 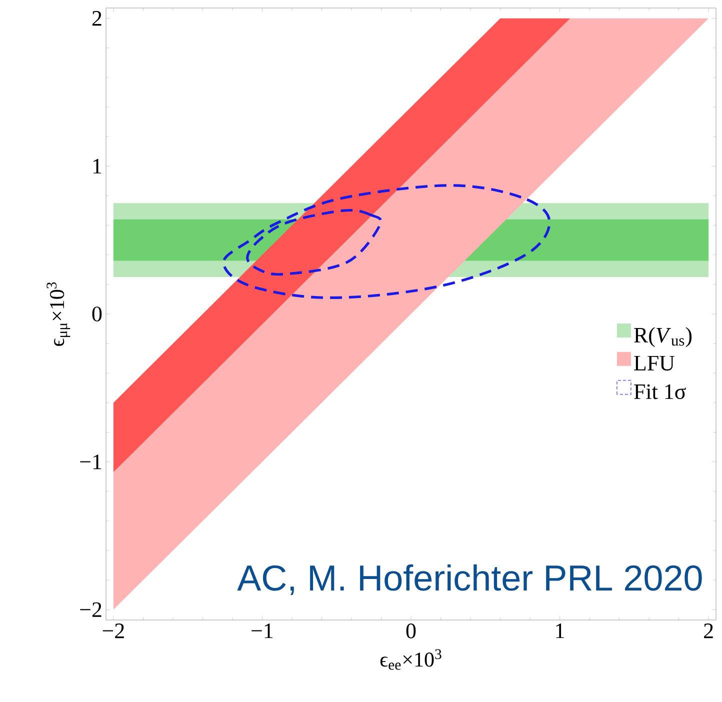 I want to click on legend-label: R(V$_{us}$), so click(x=663, y=337).